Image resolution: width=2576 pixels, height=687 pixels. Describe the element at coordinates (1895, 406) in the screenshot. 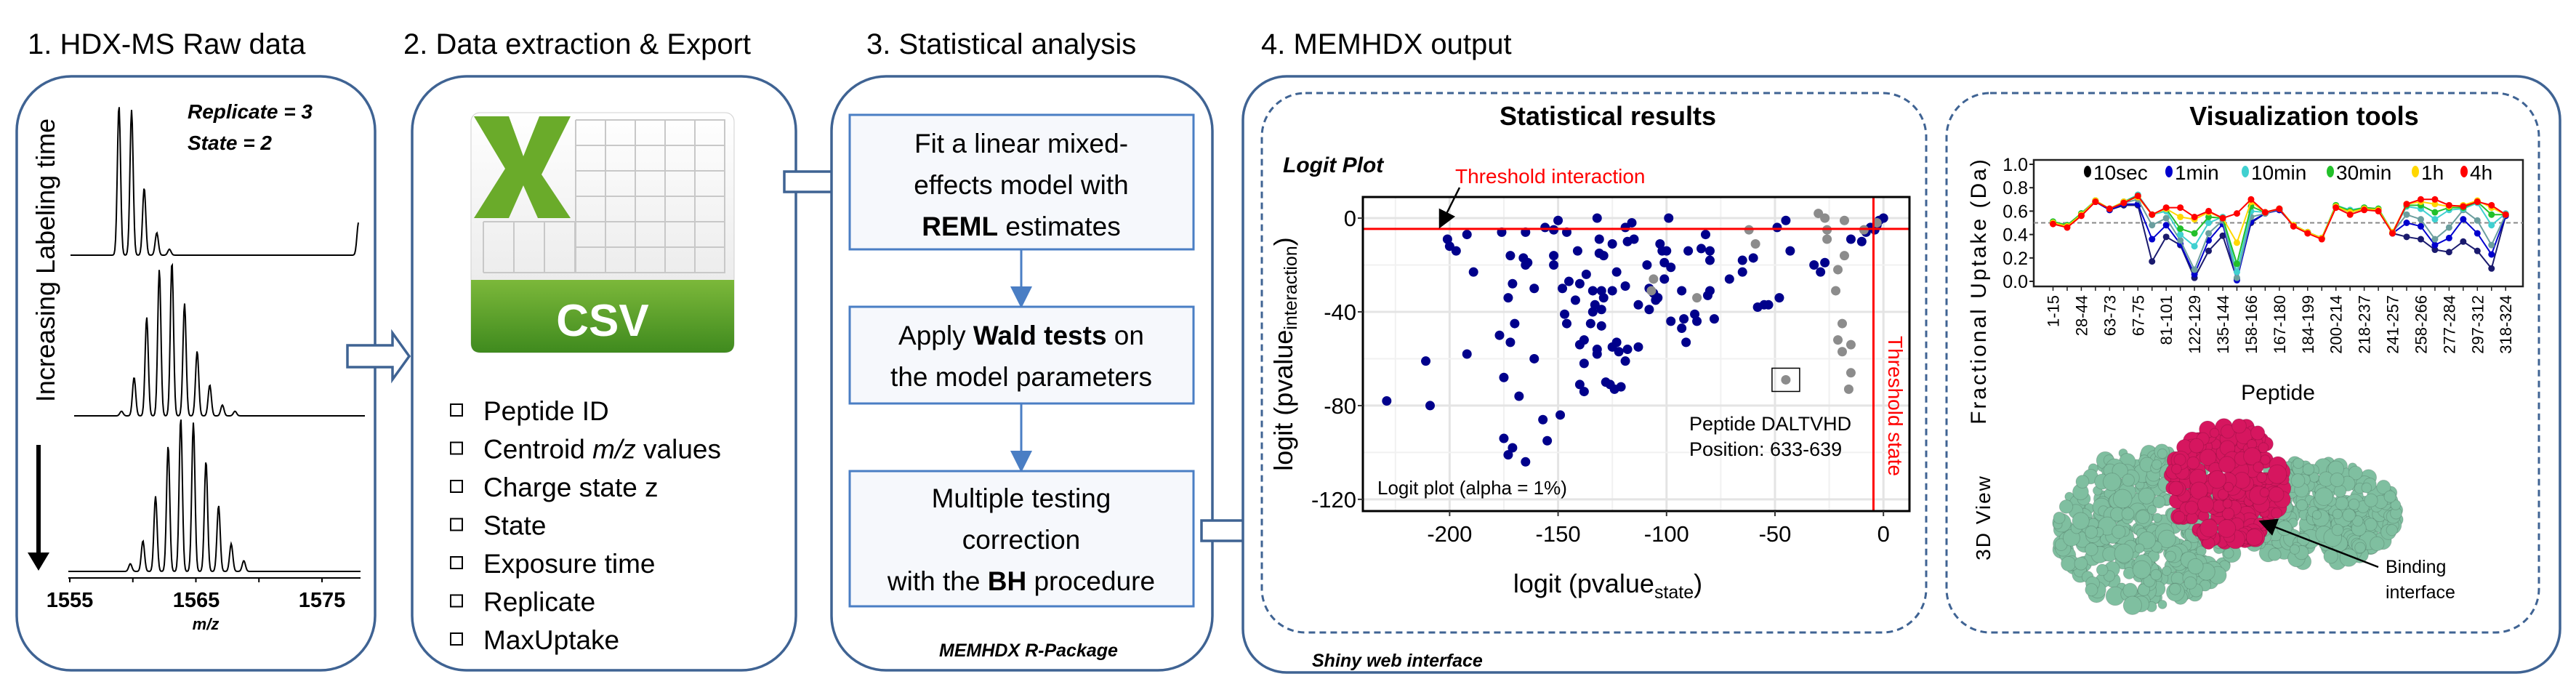

I see `threshold-state-label: Threshold state` at that location.